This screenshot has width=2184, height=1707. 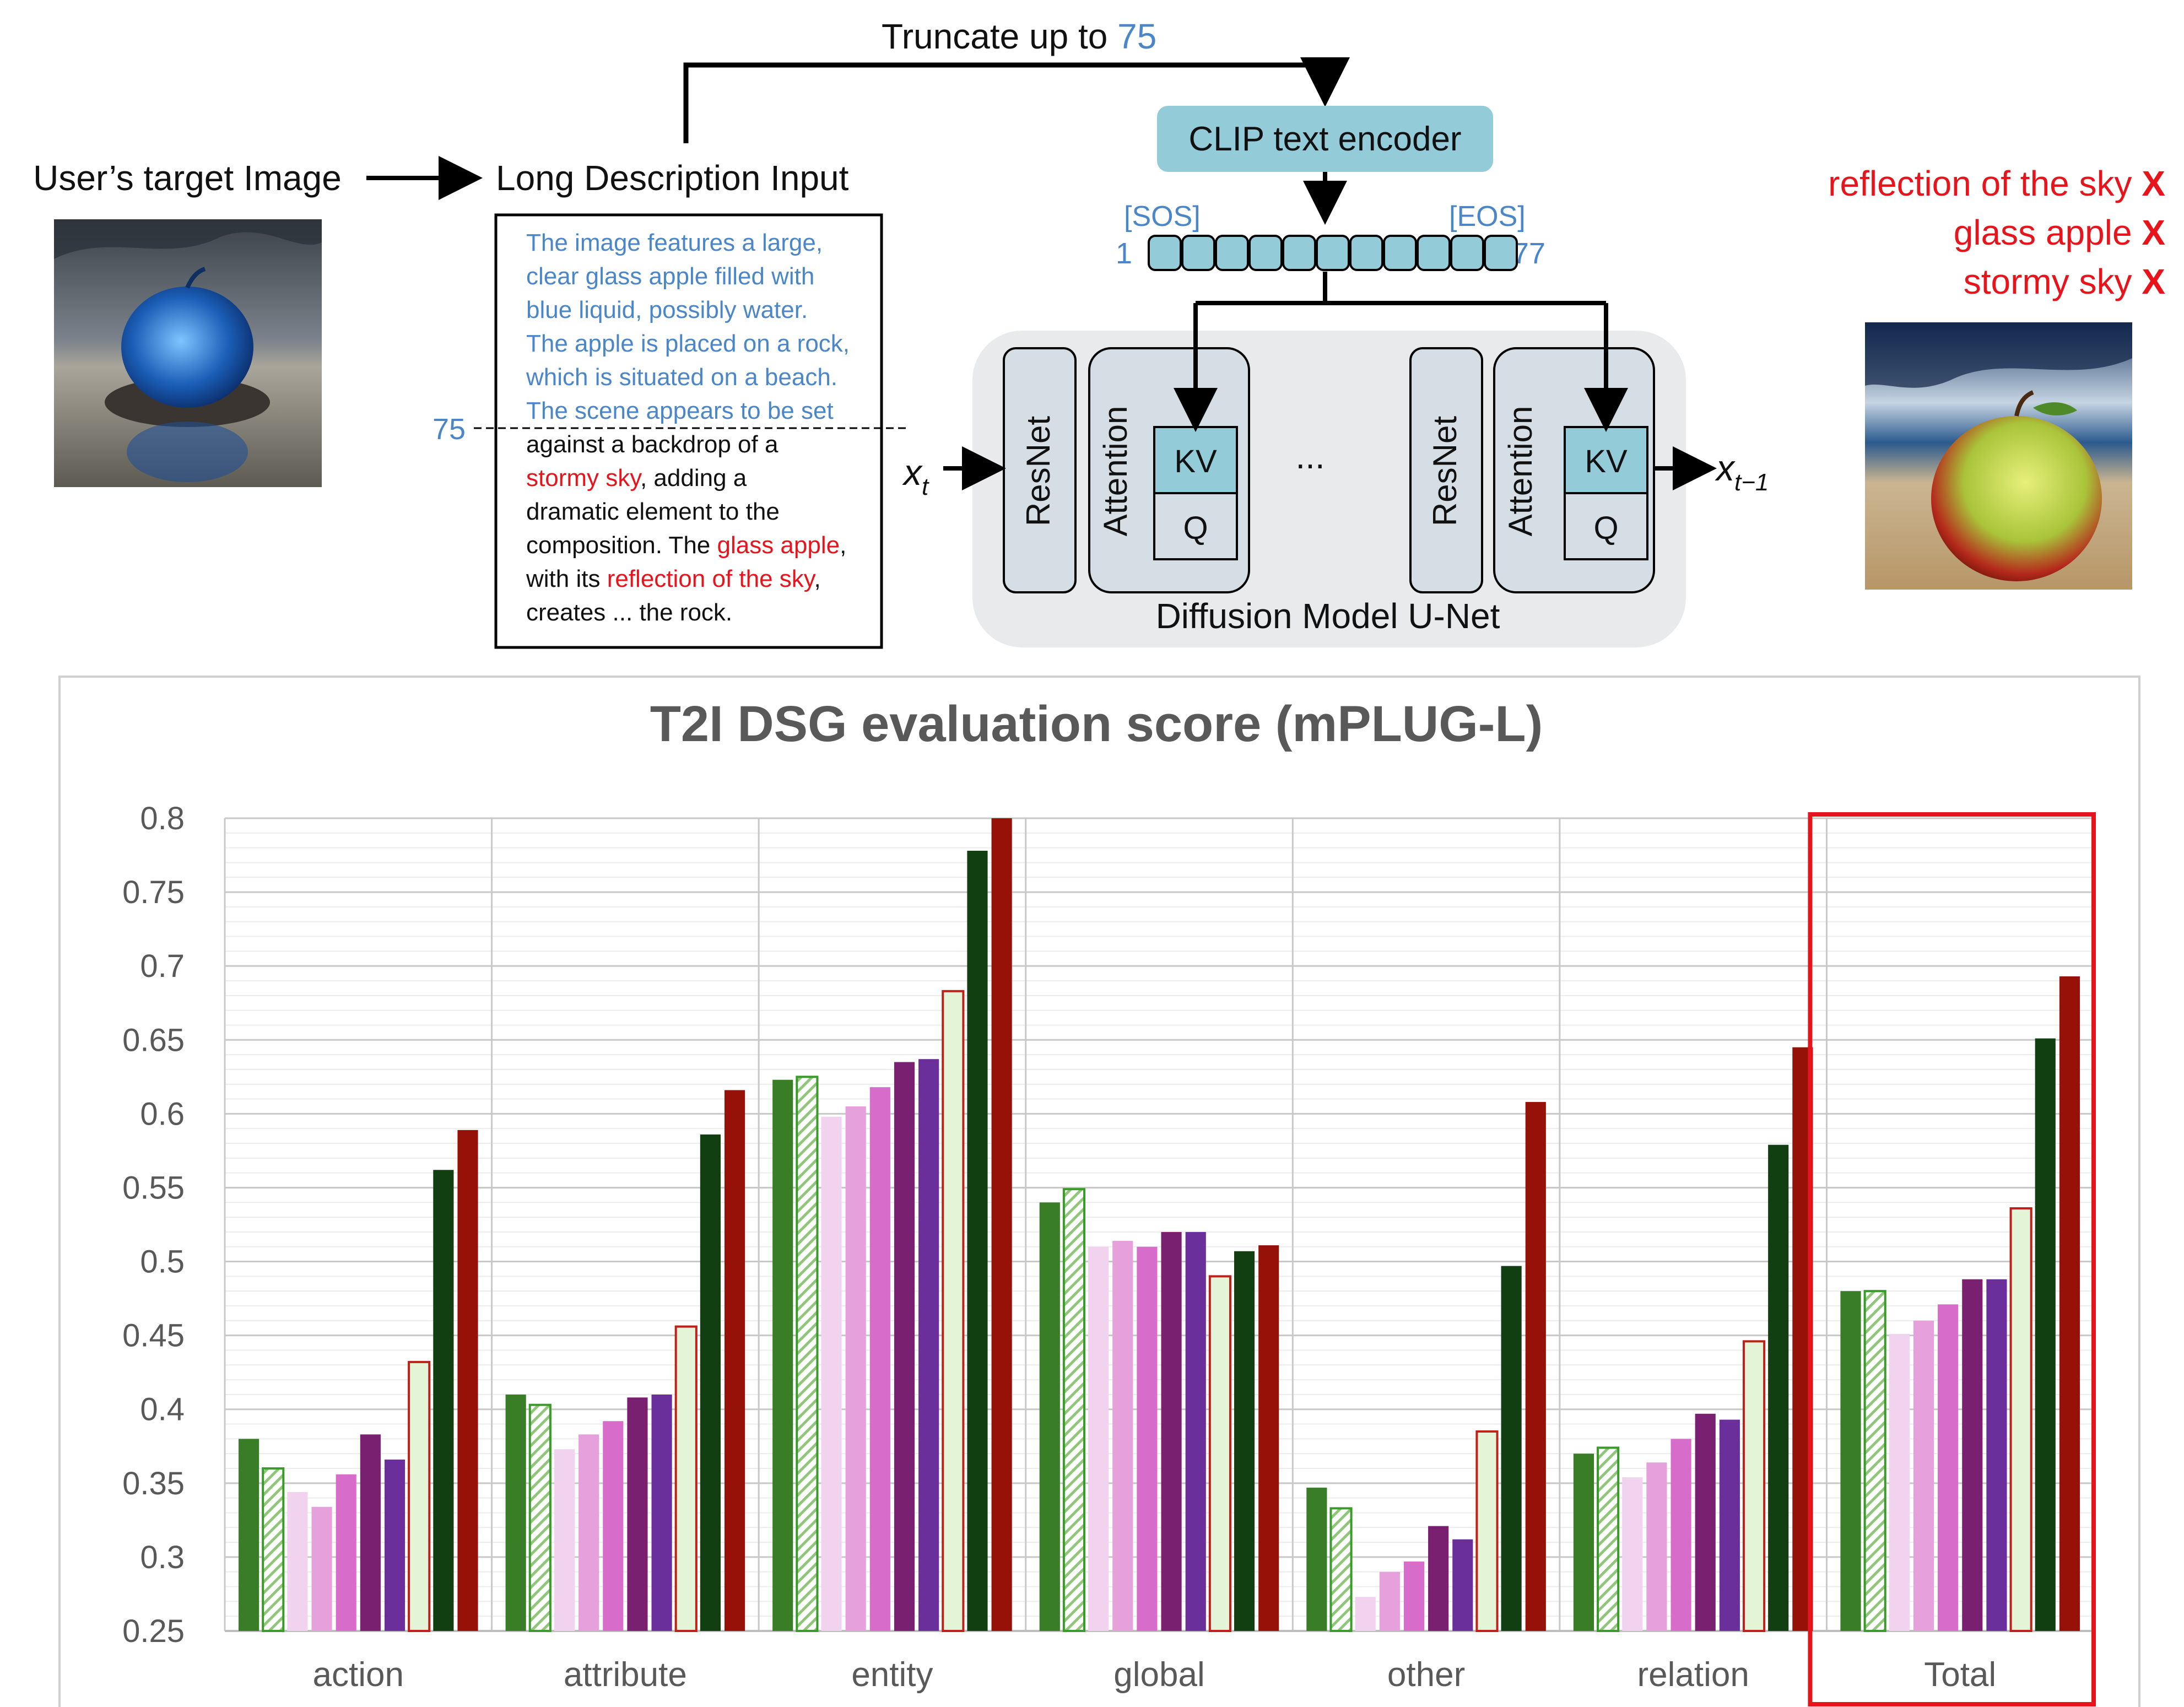 I want to click on x-t1-label: xt−1, so click(x=1742, y=471).